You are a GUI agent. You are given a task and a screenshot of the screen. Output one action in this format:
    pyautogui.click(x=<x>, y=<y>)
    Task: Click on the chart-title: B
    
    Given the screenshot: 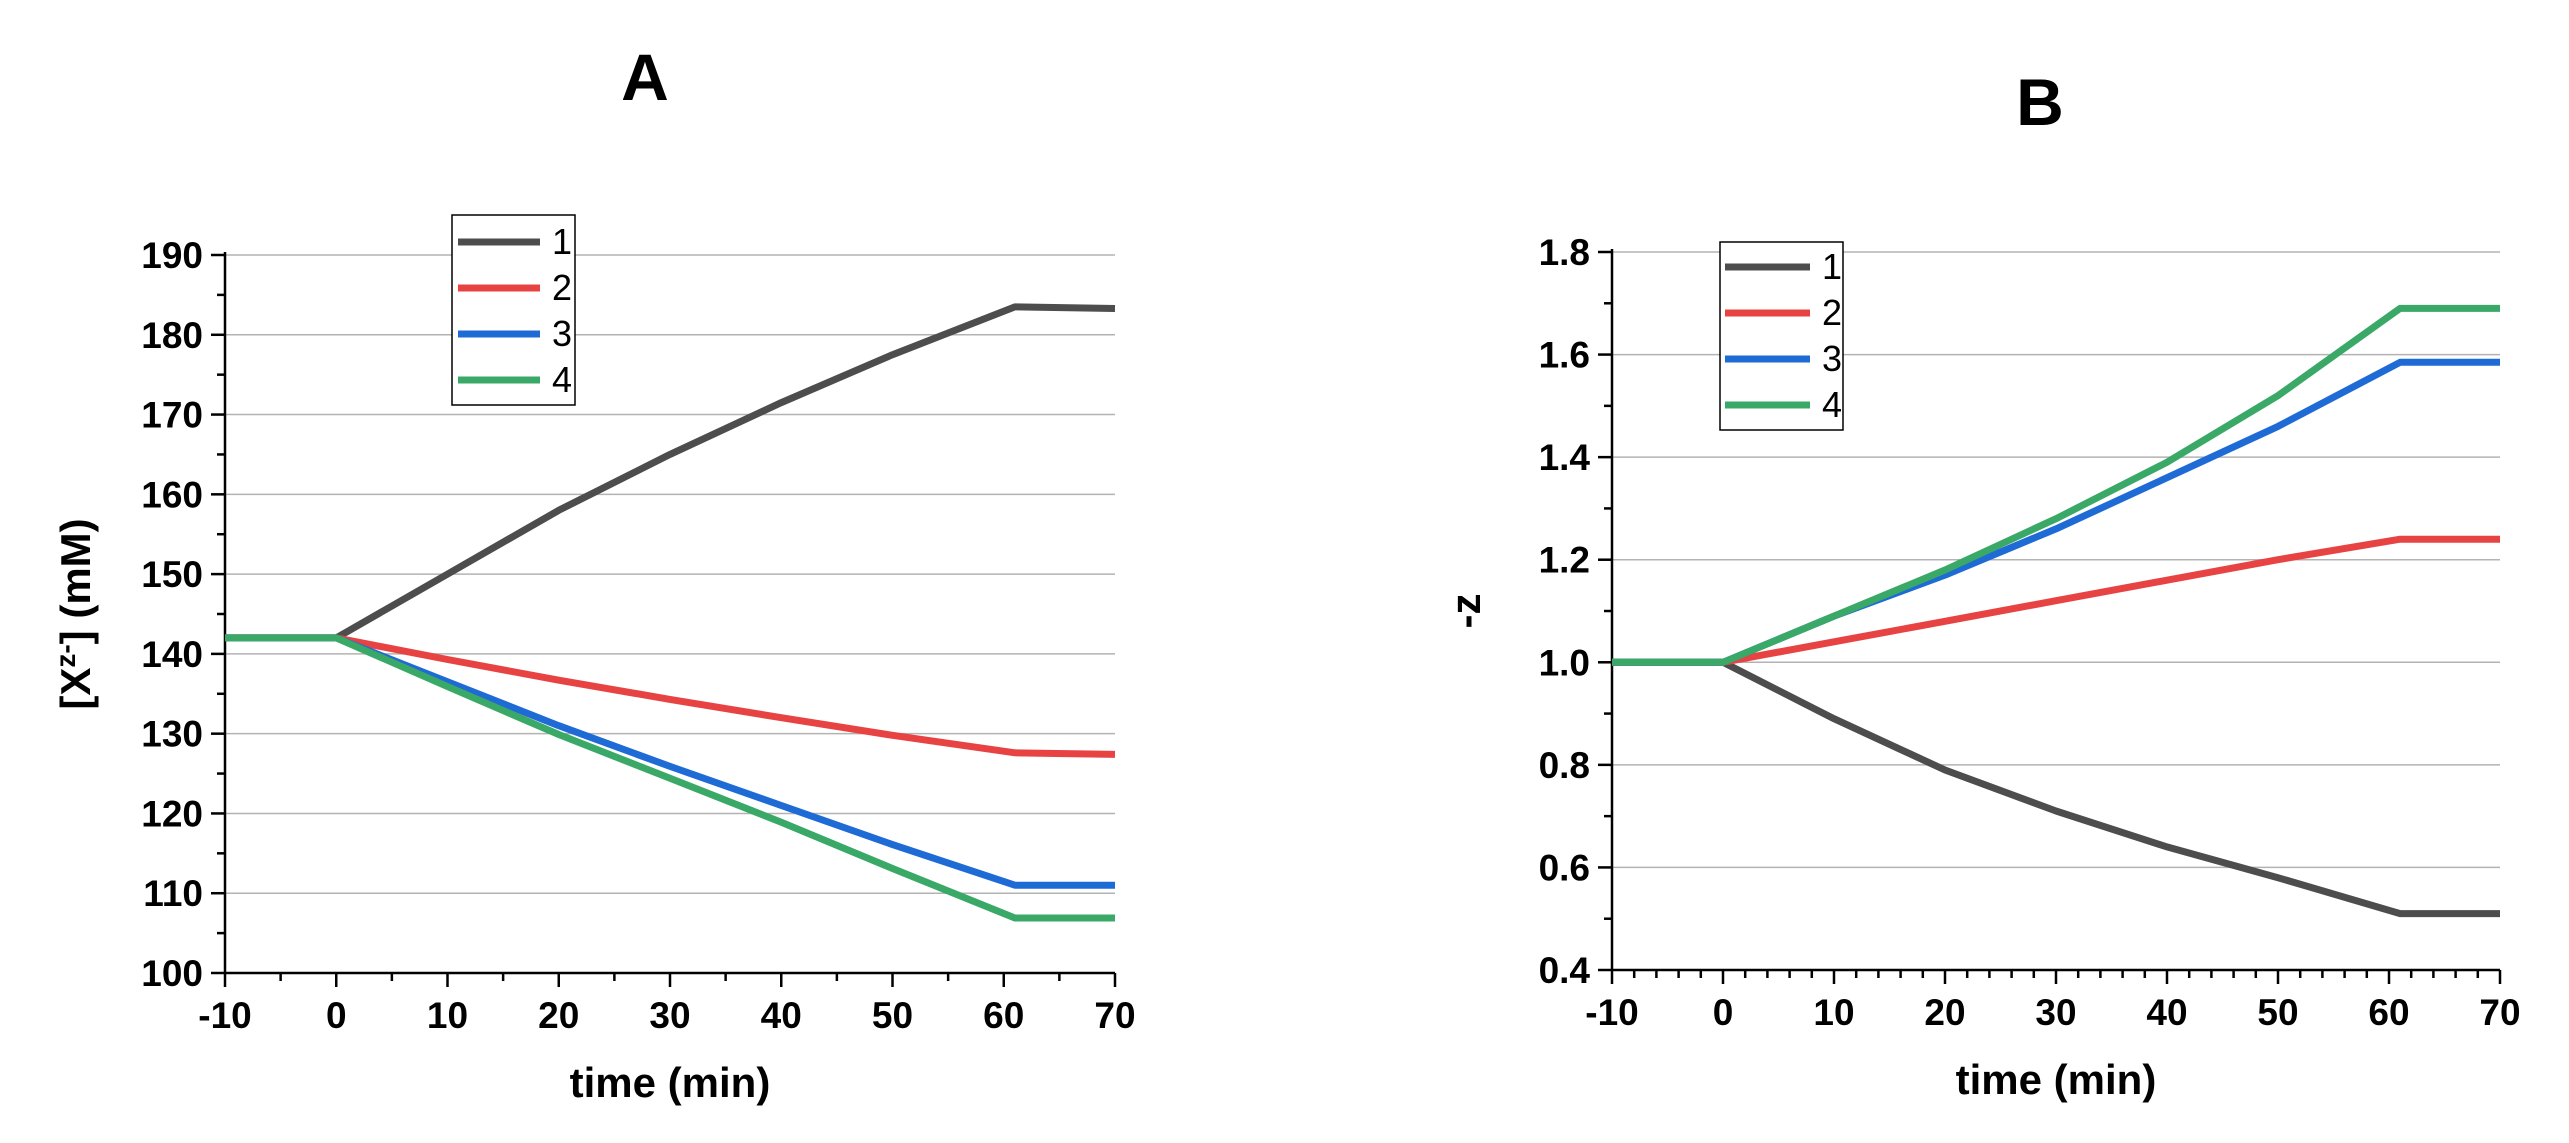 What is the action you would take?
    pyautogui.click(x=2040, y=102)
    